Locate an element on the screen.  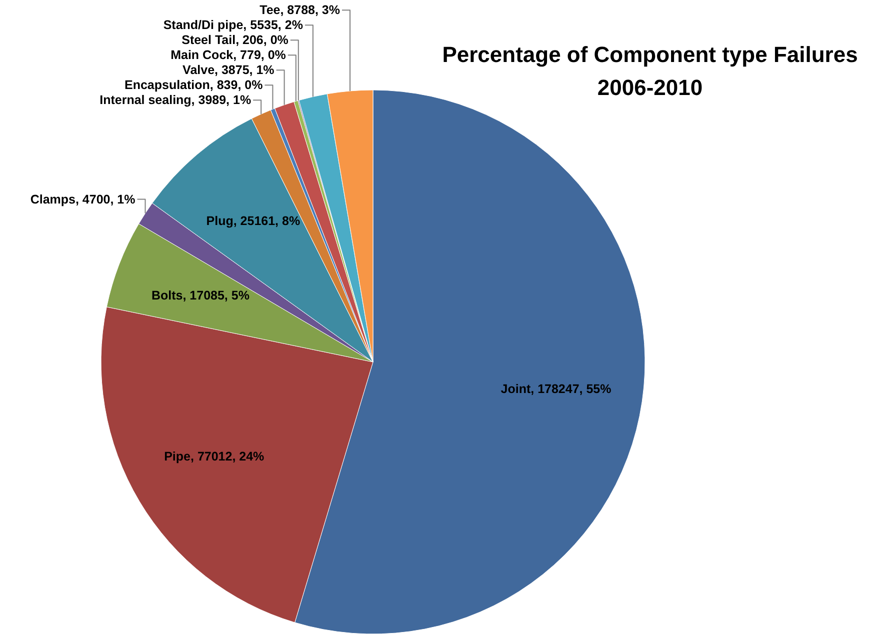
slice-label: Stand/Di pipe, 5535, 2% is located at coordinates (233, 25).